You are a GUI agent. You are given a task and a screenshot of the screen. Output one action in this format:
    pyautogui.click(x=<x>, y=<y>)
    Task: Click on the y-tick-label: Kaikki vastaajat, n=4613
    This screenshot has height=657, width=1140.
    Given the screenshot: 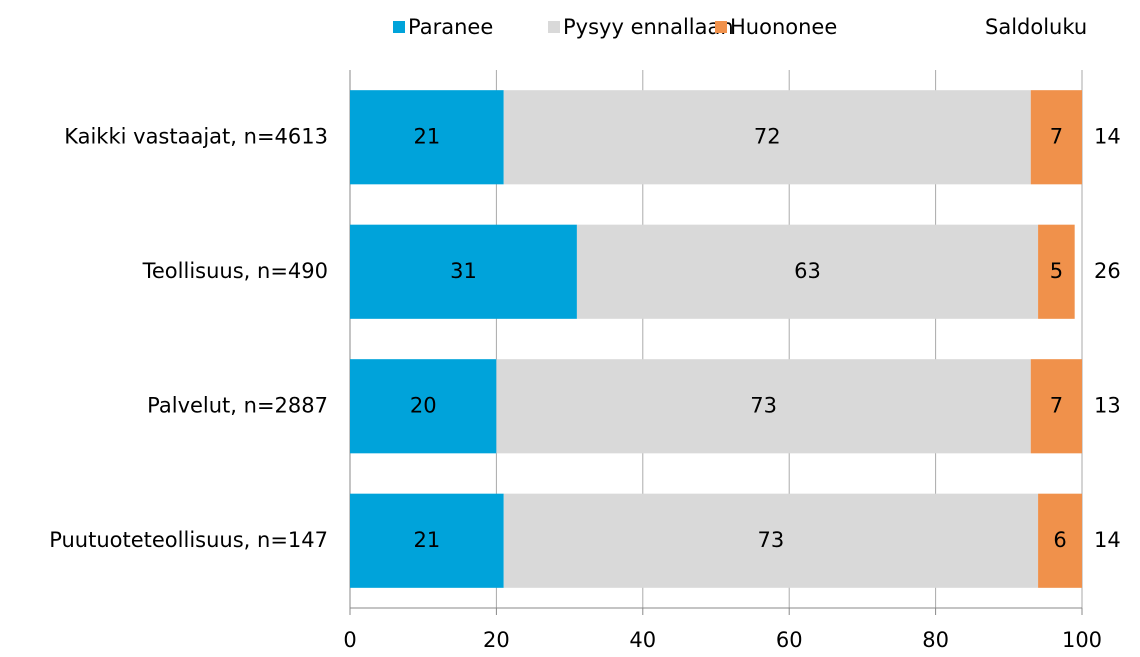 What is the action you would take?
    pyautogui.click(x=196, y=136)
    